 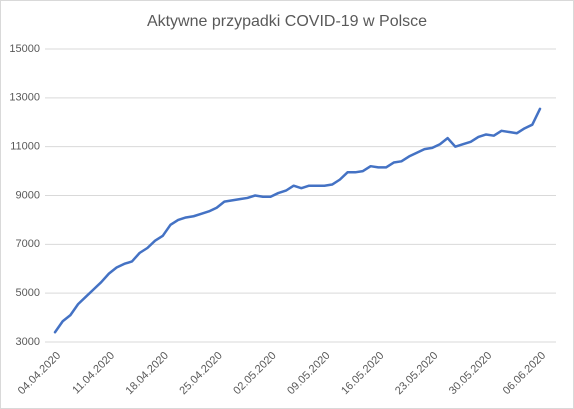 I want to click on y-tick-label: 7000, so click(x=28, y=244).